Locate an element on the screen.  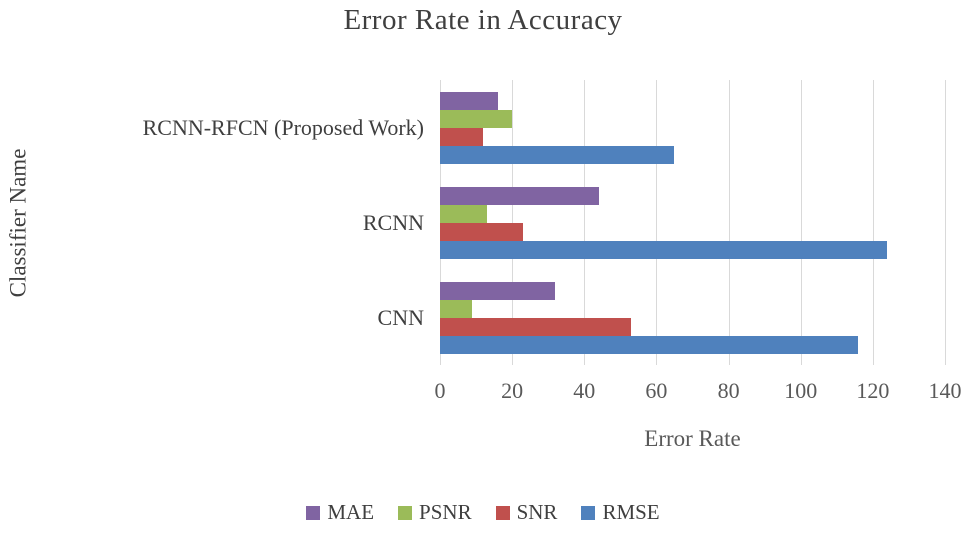
legend-label-snr: SNR is located at coordinates (537, 512).